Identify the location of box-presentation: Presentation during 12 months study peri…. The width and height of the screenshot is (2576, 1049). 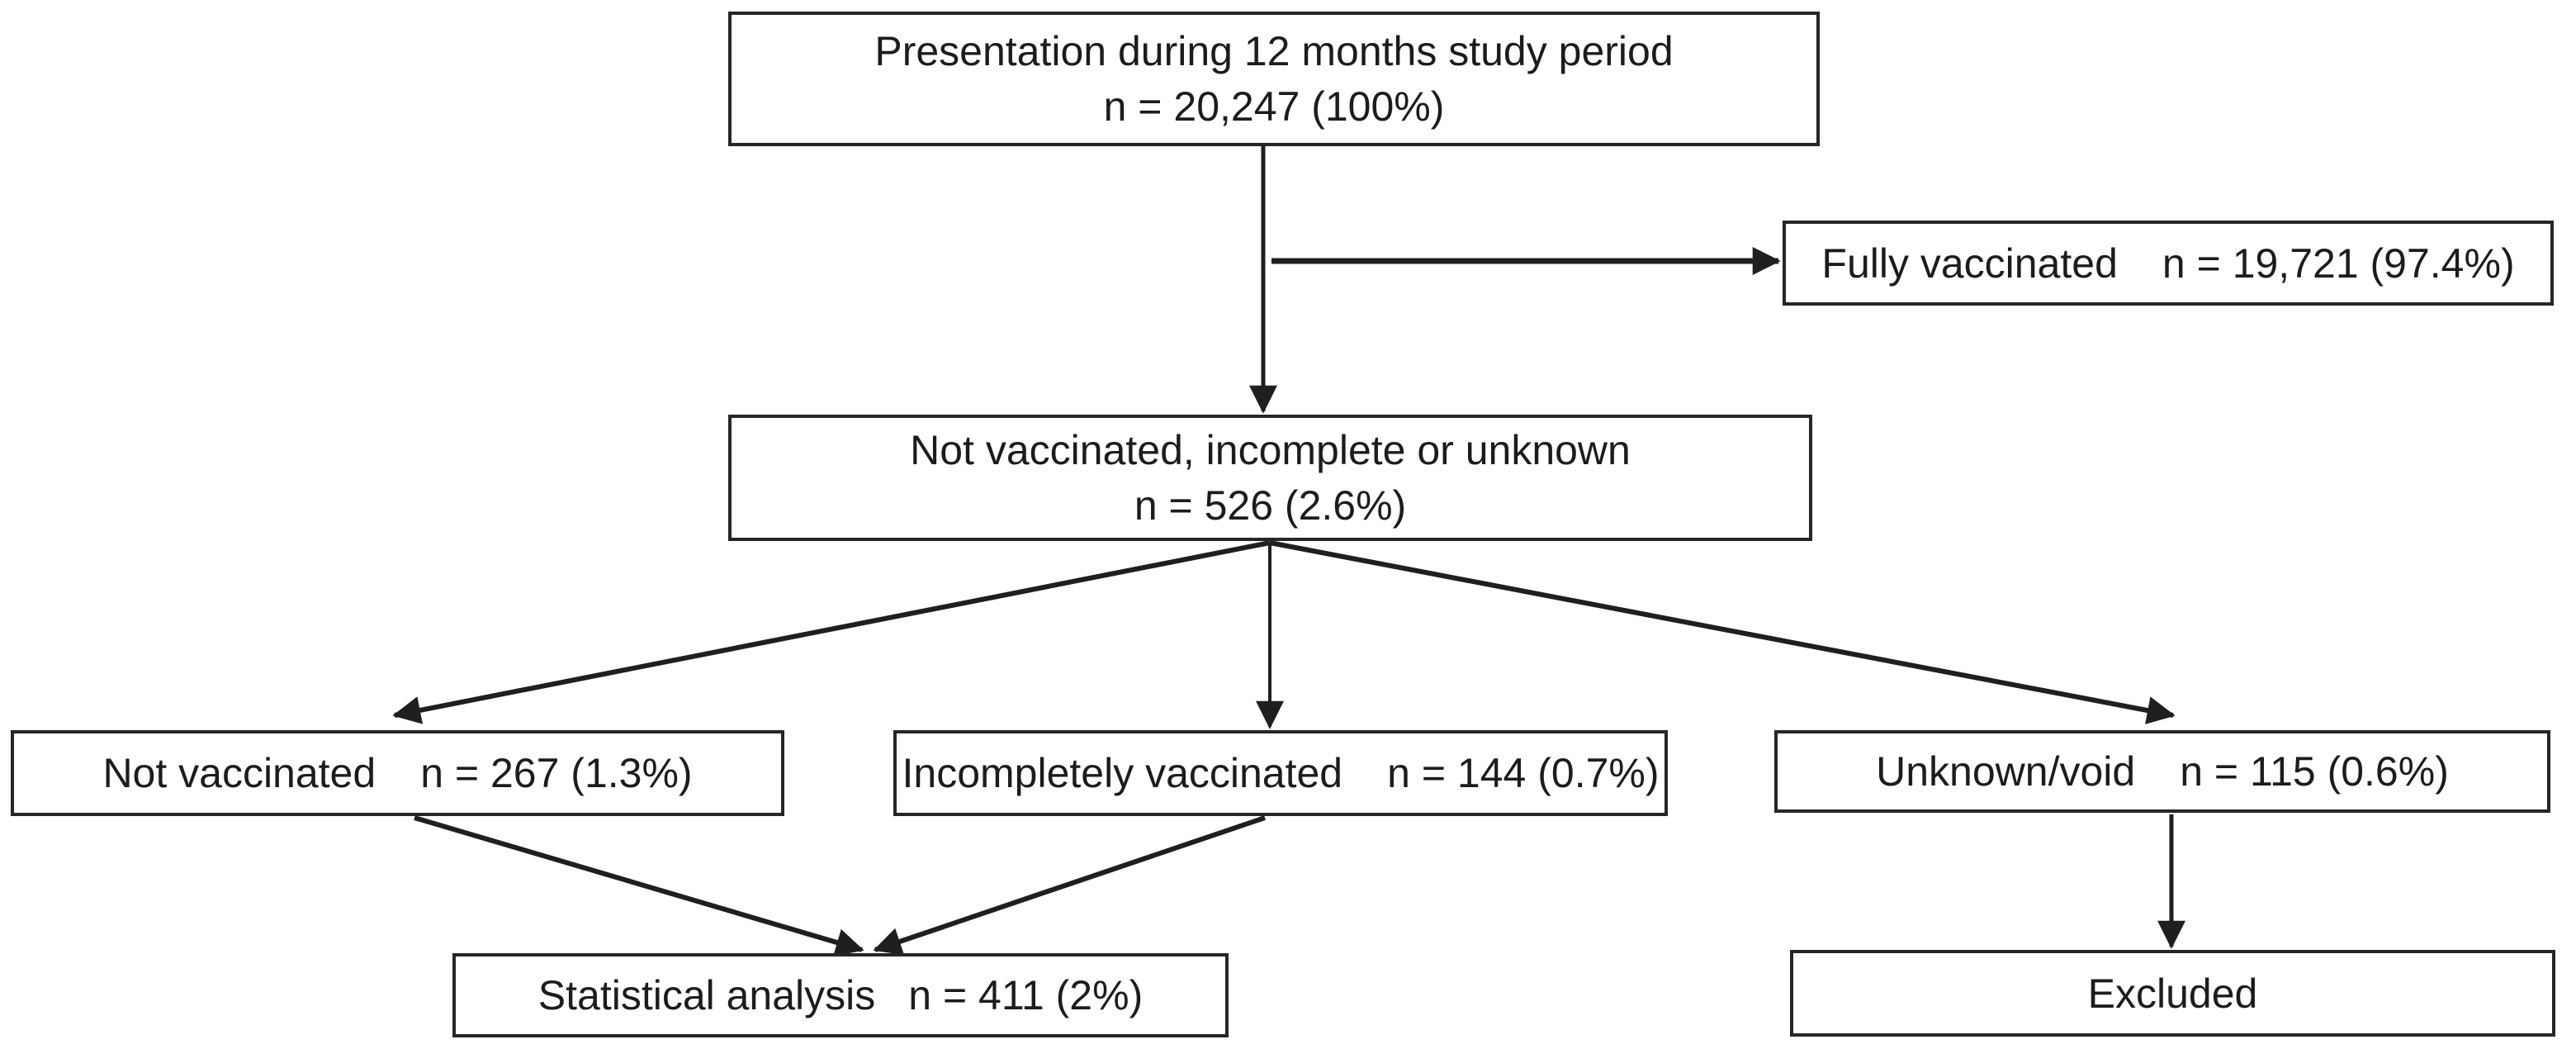
(1274, 79).